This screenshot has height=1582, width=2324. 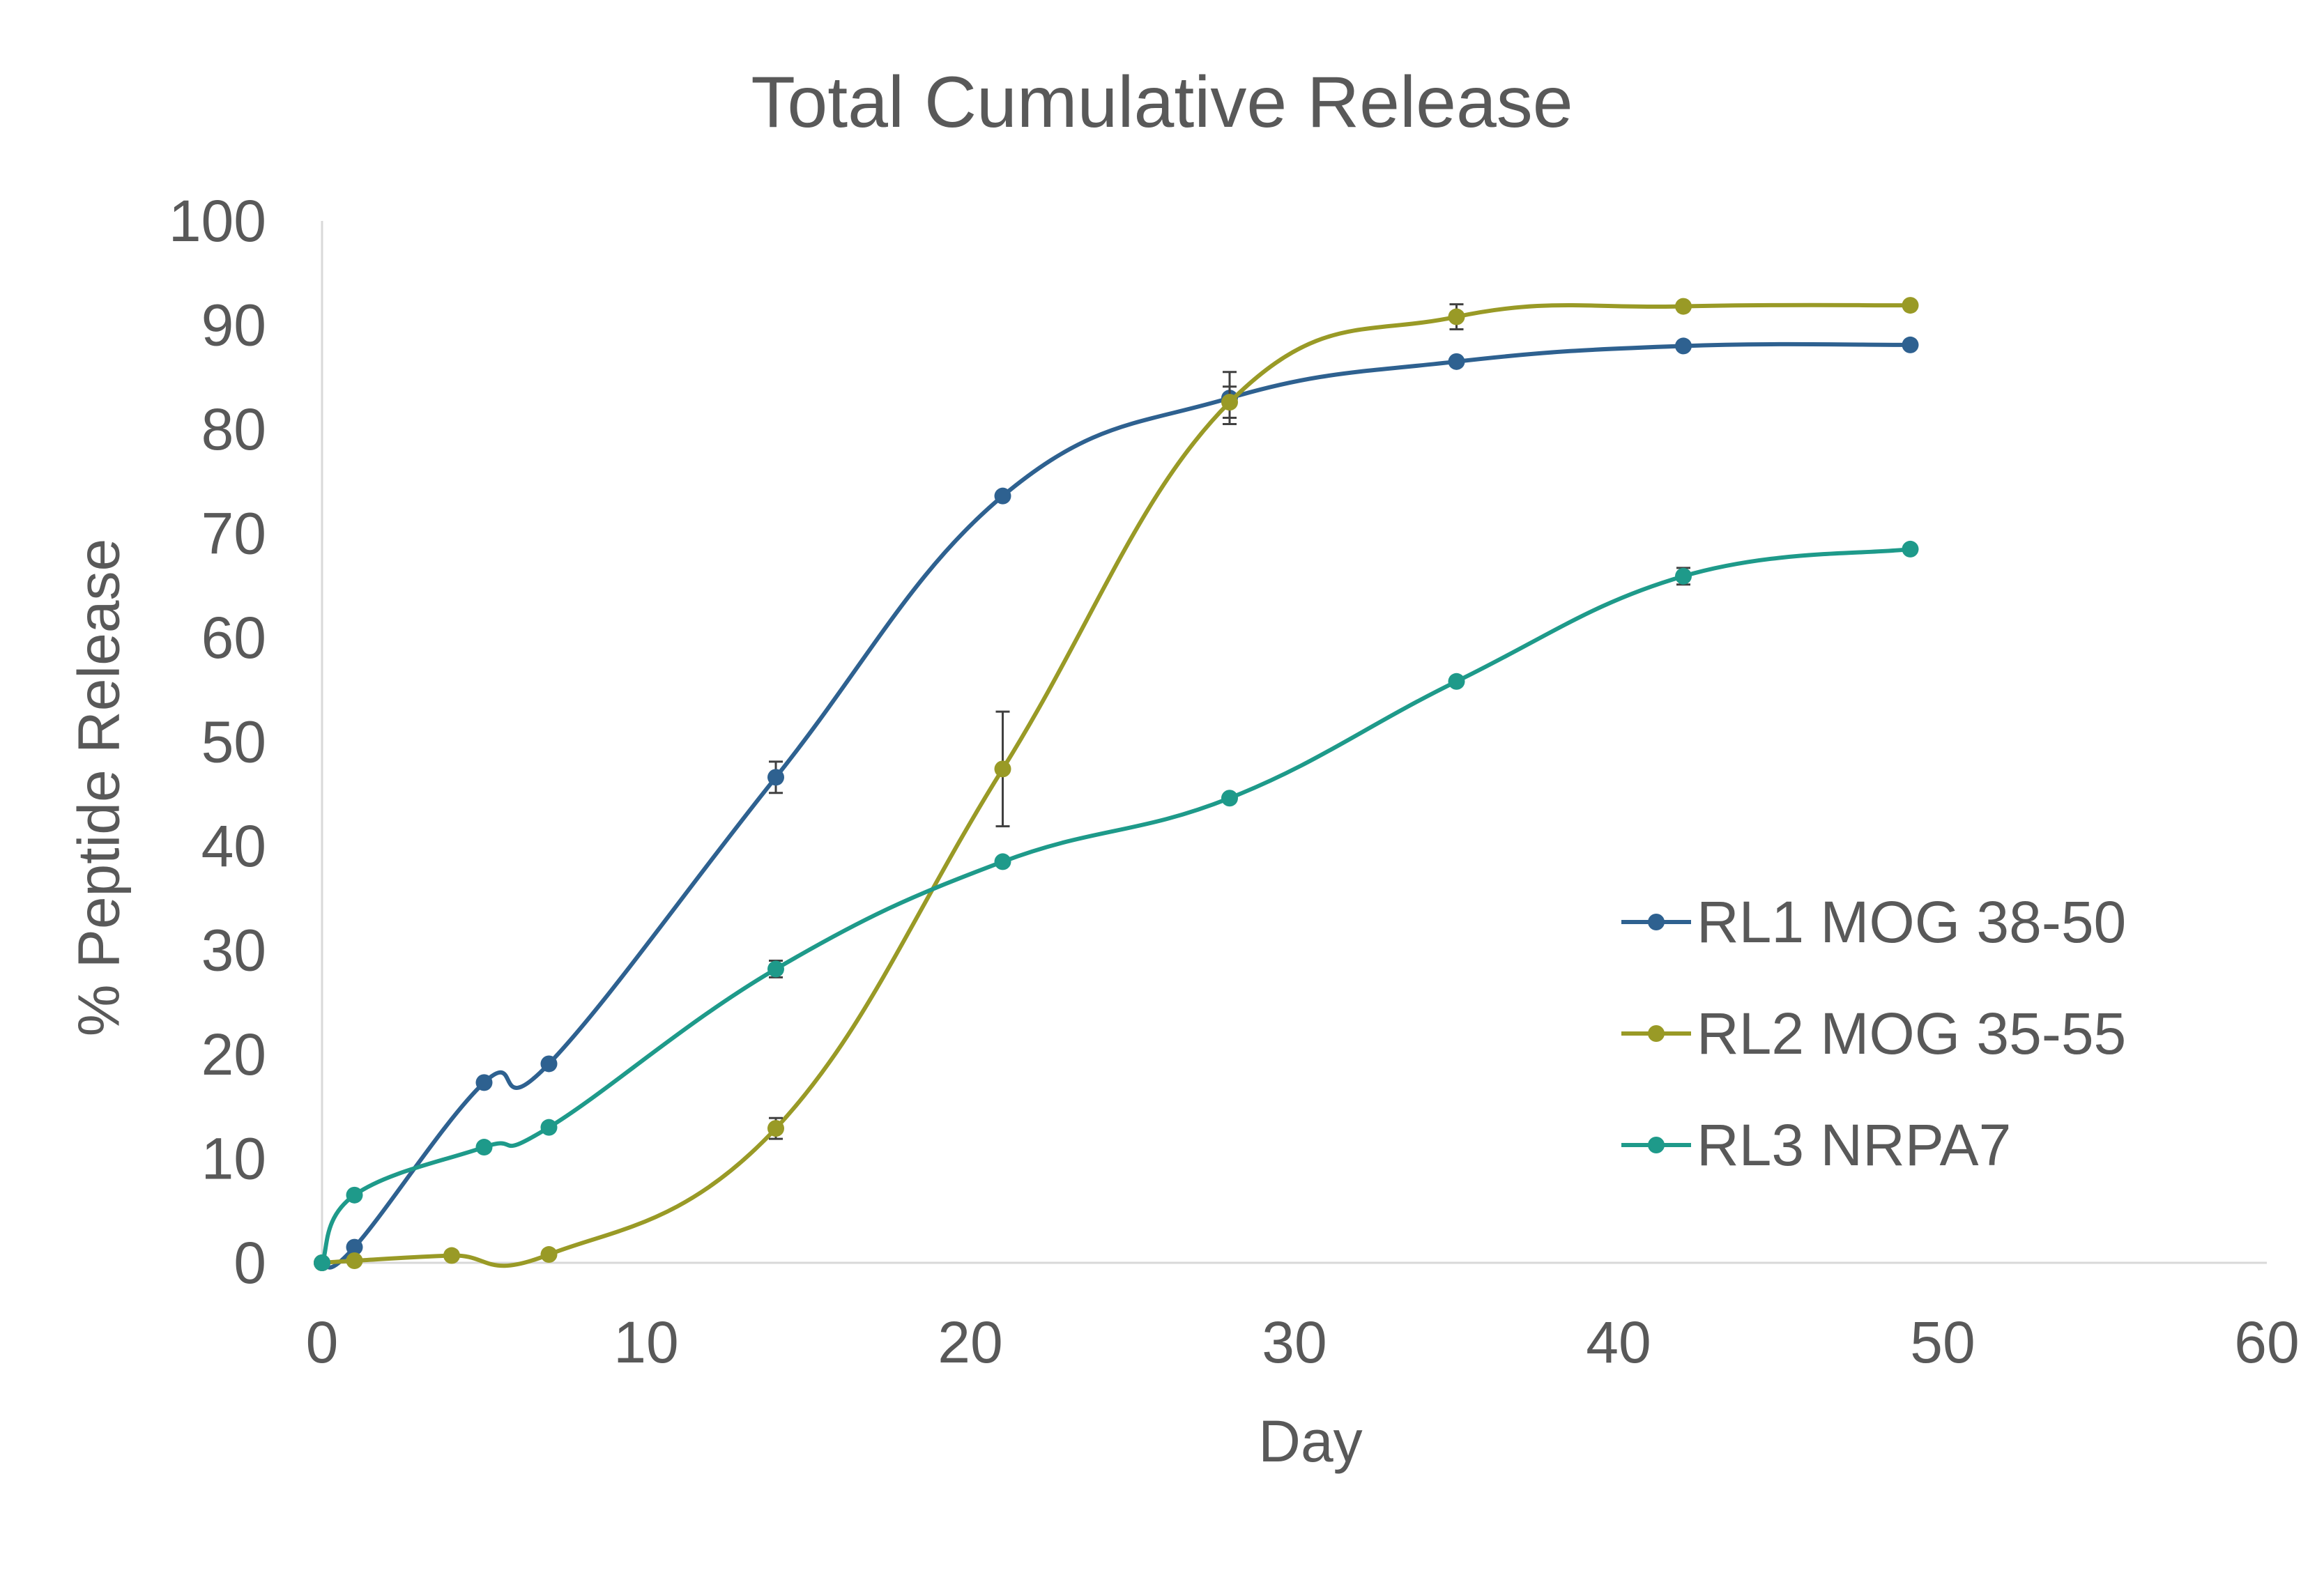 I want to click on x-tick-label: 10, so click(x=645, y=1342).